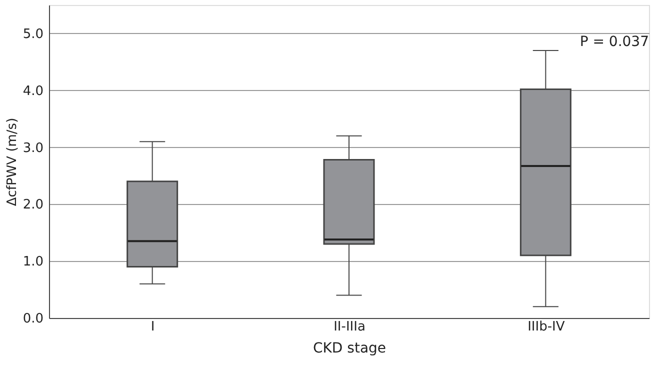 This screenshot has height=367, width=671. What do you see at coordinates (546, 327) in the screenshot?
I see `x-tick-label: IIIb-IV` at bounding box center [546, 327].